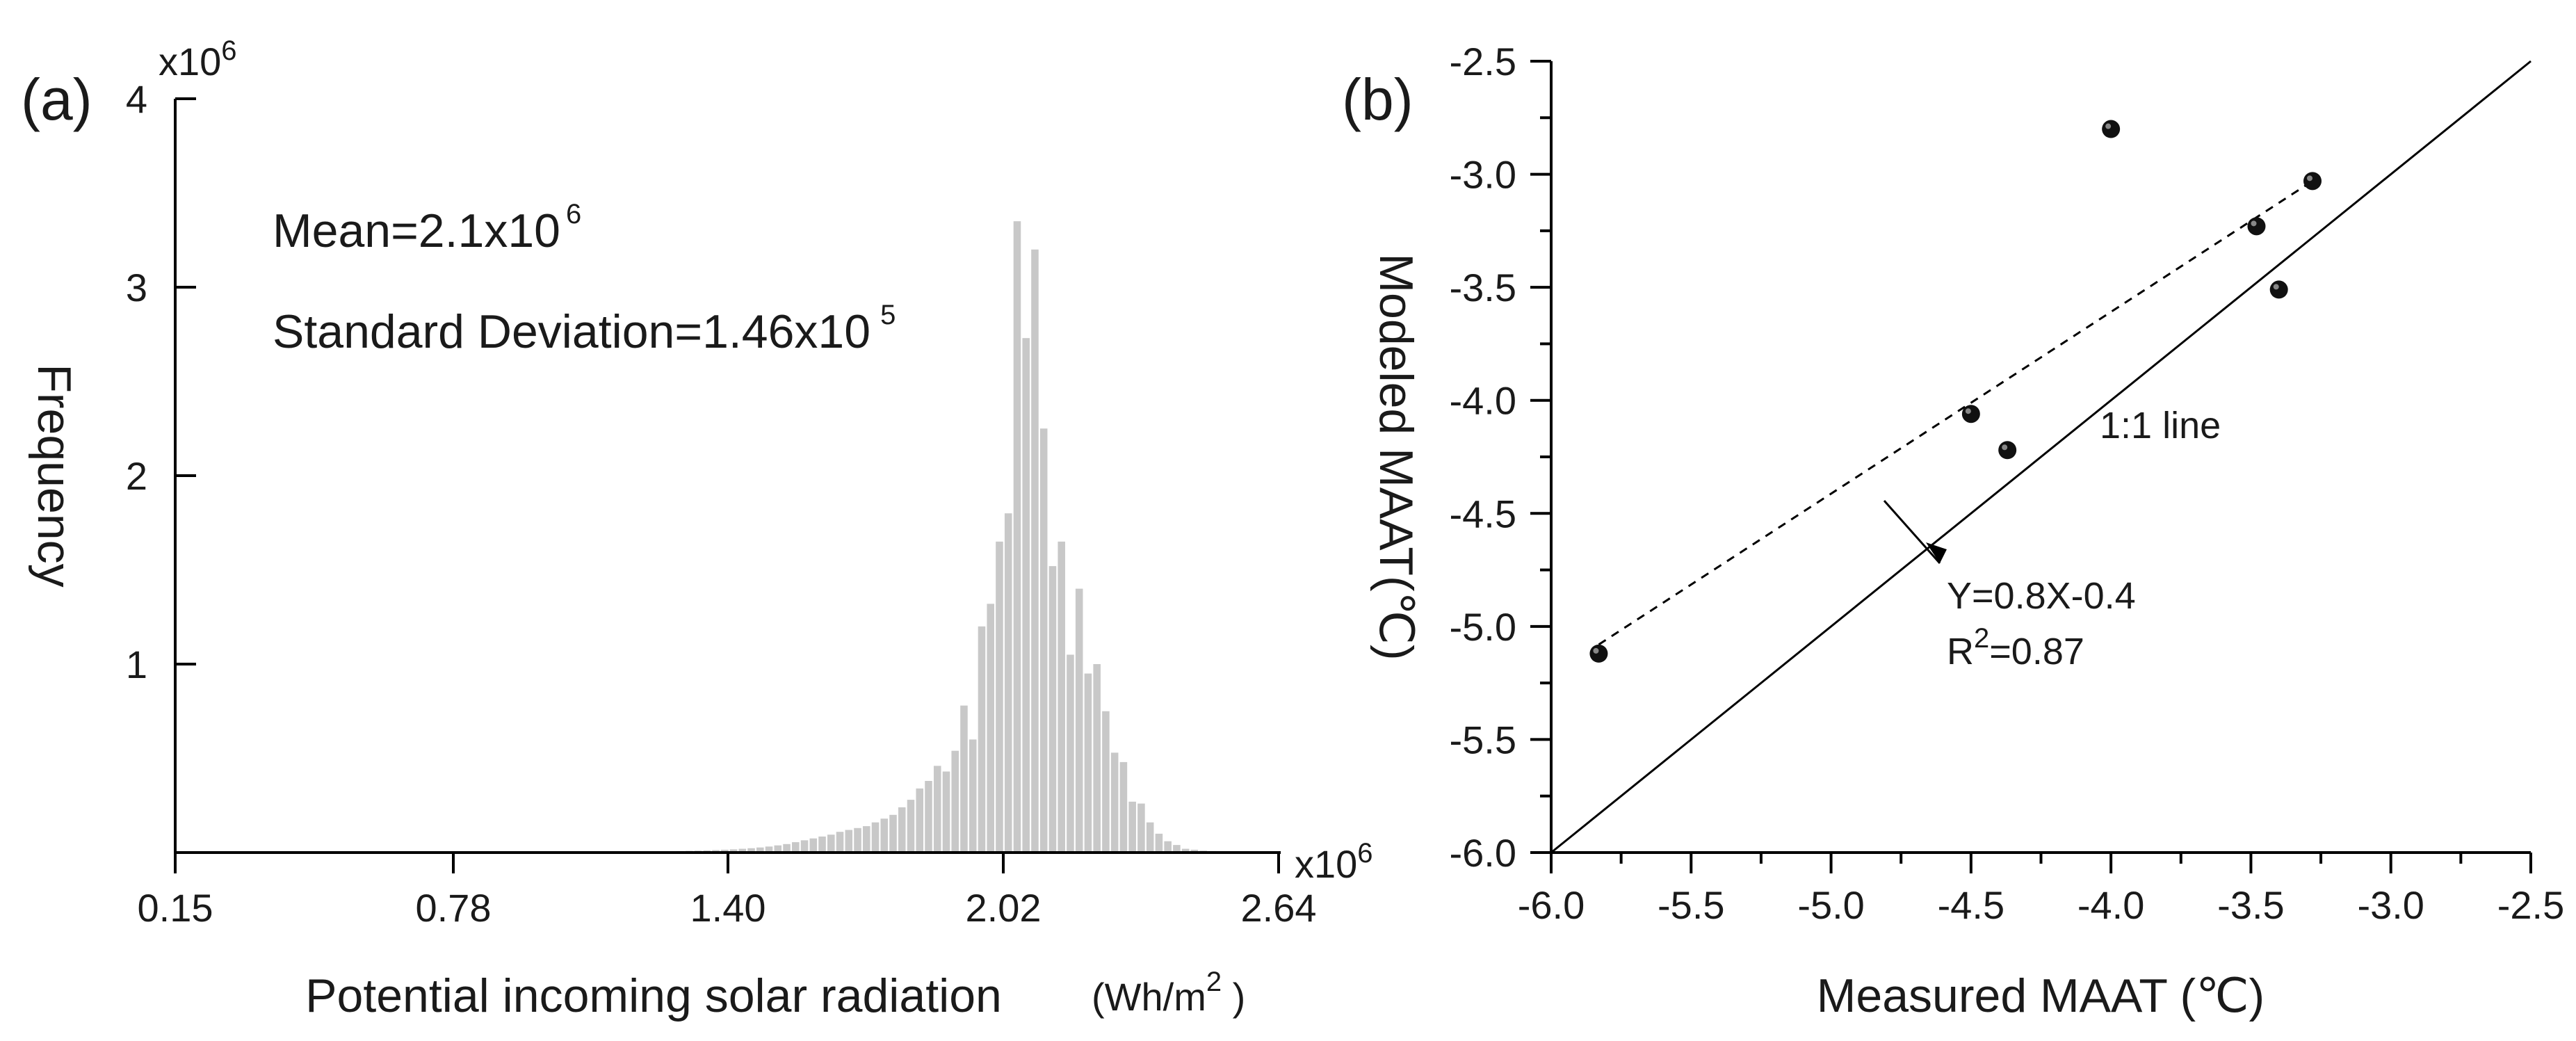  Describe the element at coordinates (1551, 905) in the screenshot. I see `b-xtick-label: -6.0` at that location.